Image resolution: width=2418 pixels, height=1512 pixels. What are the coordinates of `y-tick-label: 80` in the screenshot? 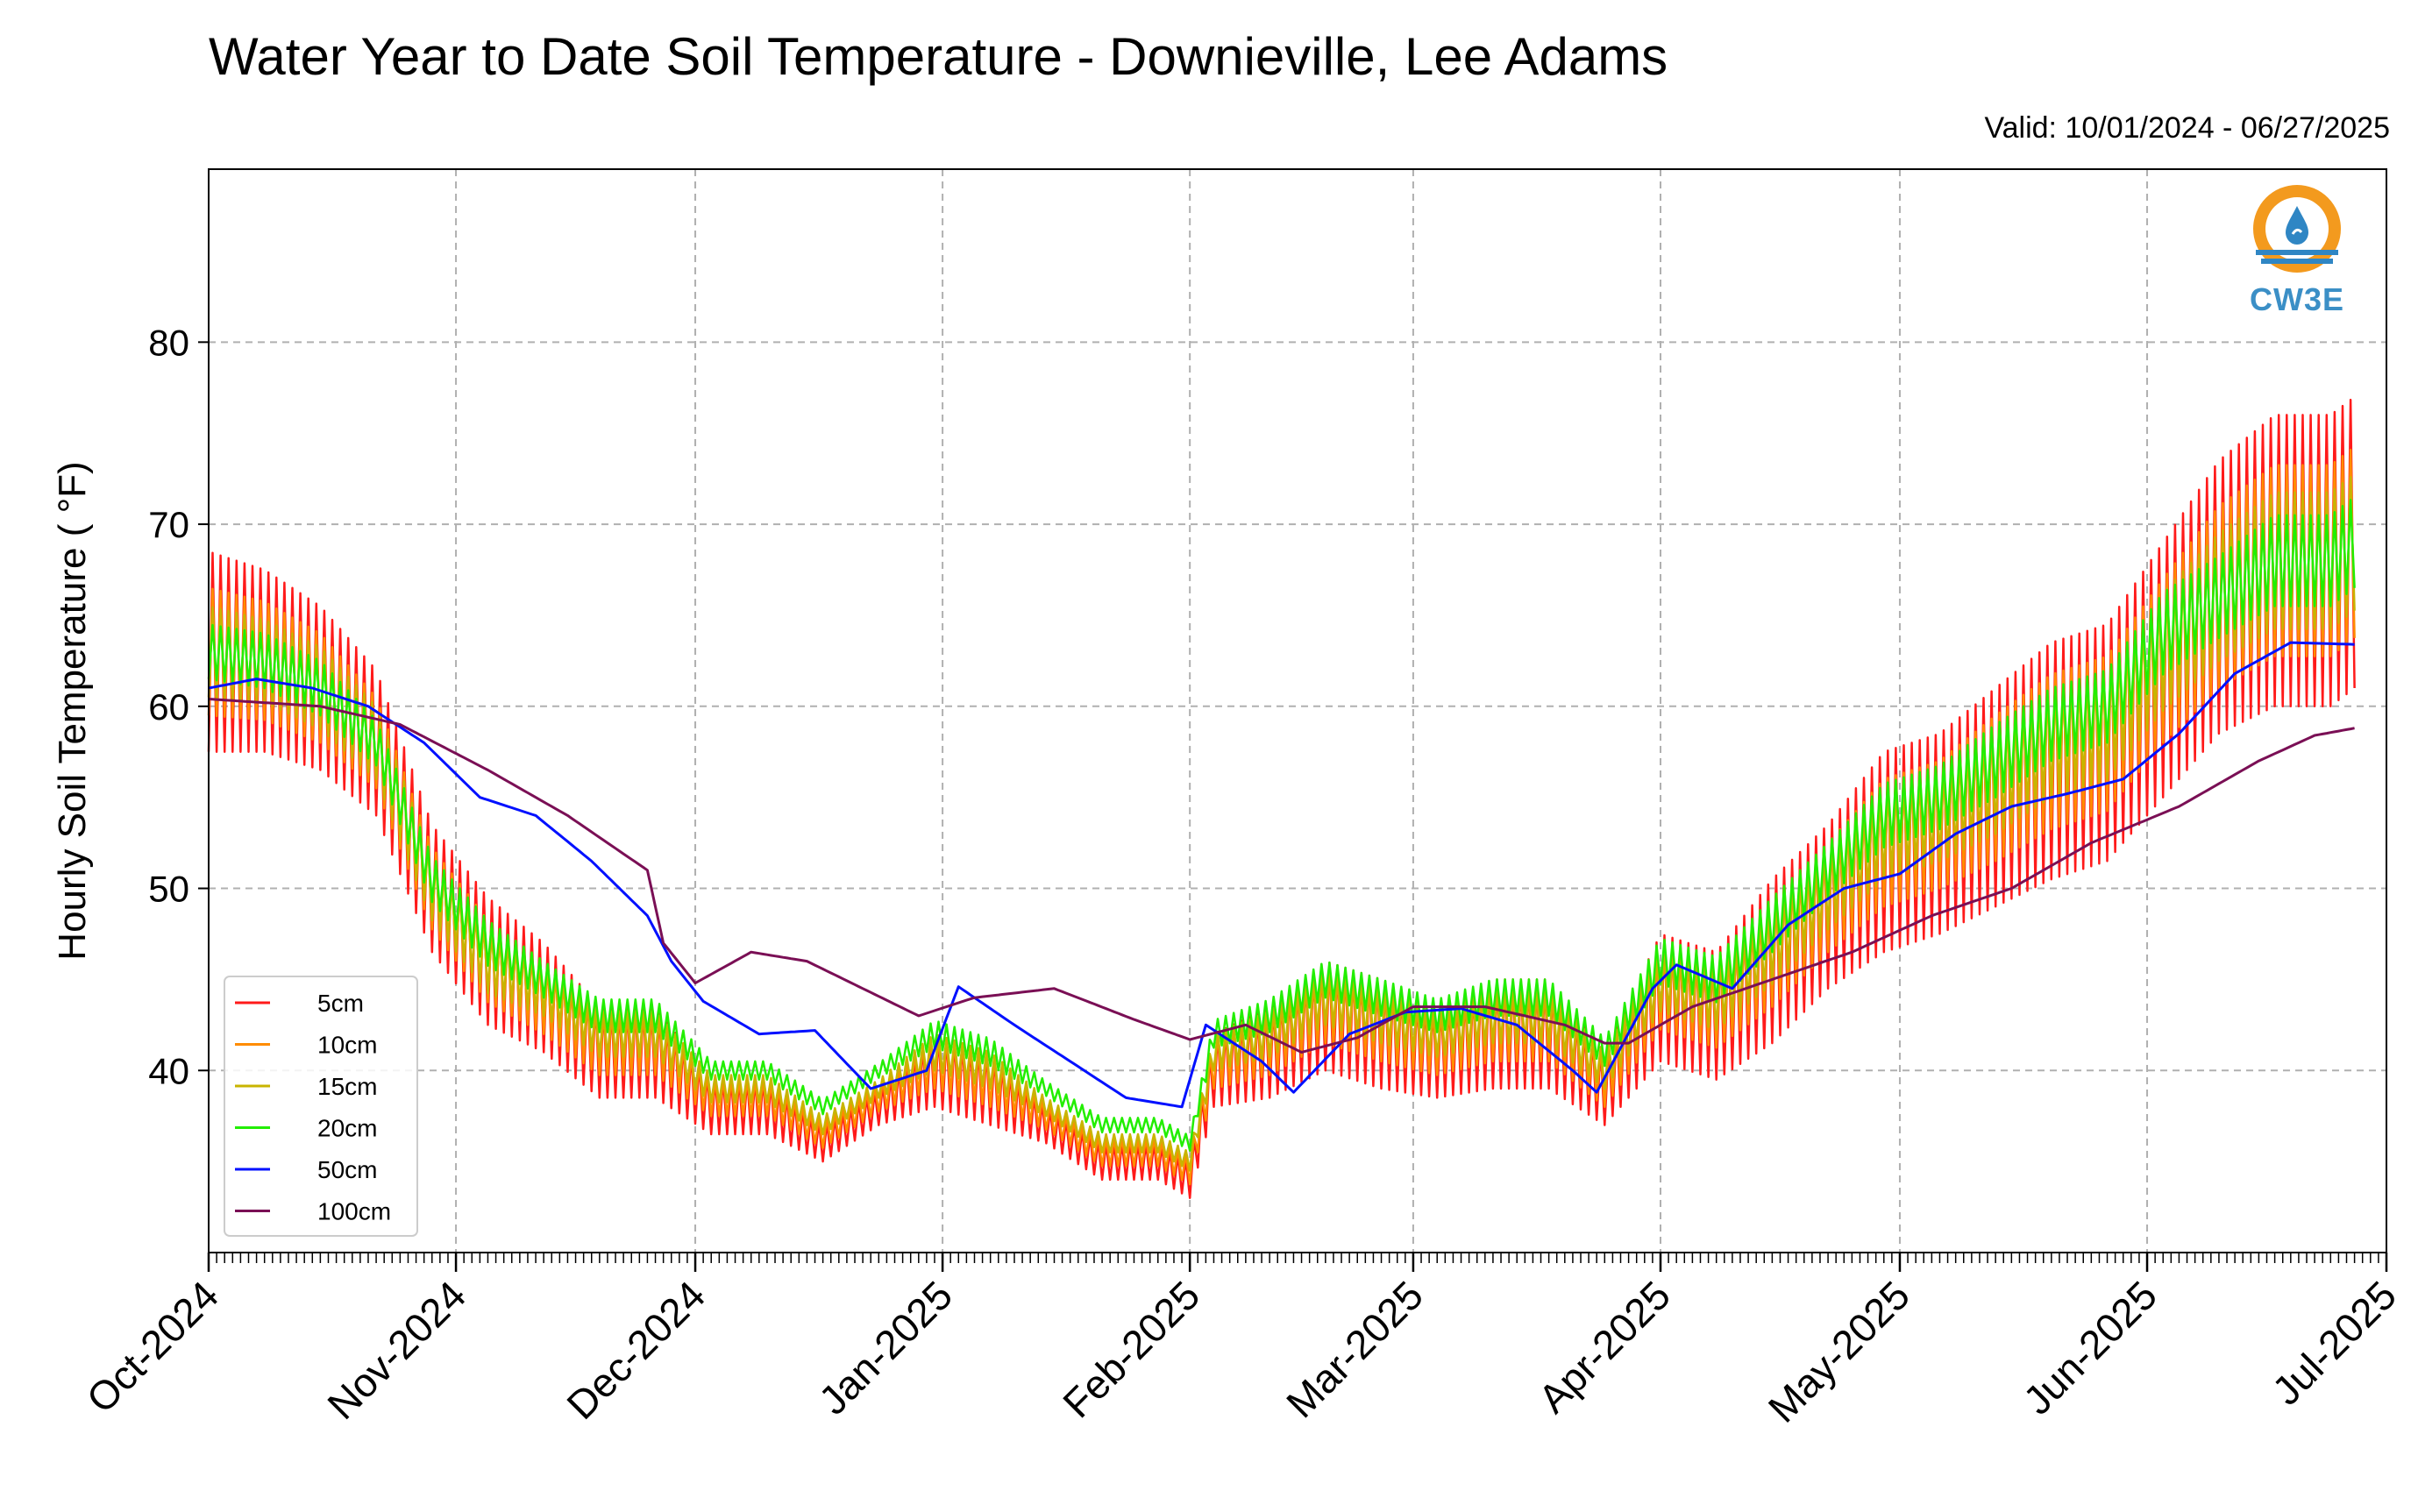 It's located at (168, 342).